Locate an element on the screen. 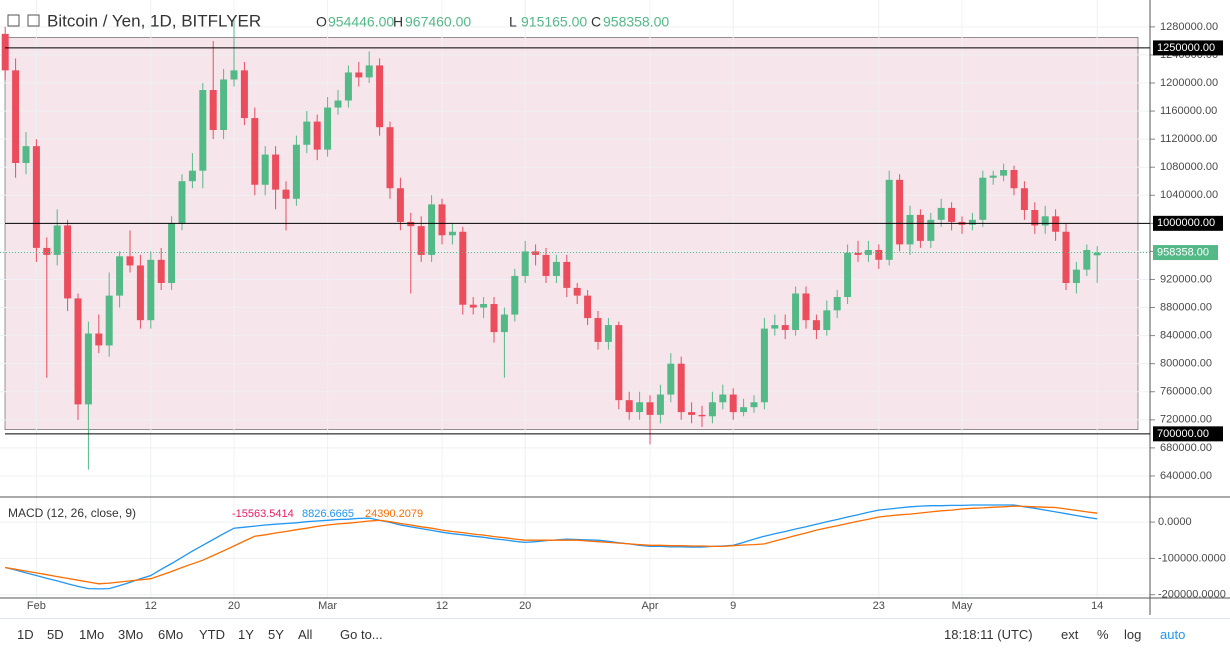 The width and height of the screenshot is (1230, 651). x-tick-label: May is located at coordinates (962, 606).